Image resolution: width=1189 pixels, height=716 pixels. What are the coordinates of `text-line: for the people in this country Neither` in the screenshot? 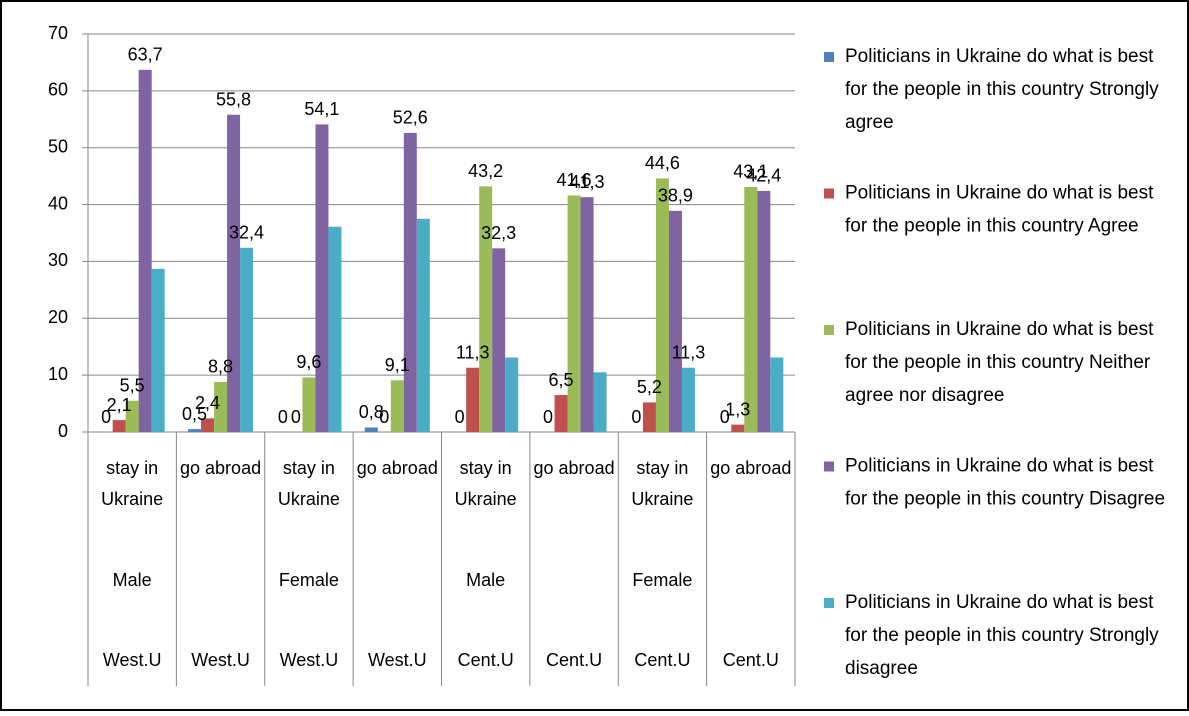 It's located at (998, 362).